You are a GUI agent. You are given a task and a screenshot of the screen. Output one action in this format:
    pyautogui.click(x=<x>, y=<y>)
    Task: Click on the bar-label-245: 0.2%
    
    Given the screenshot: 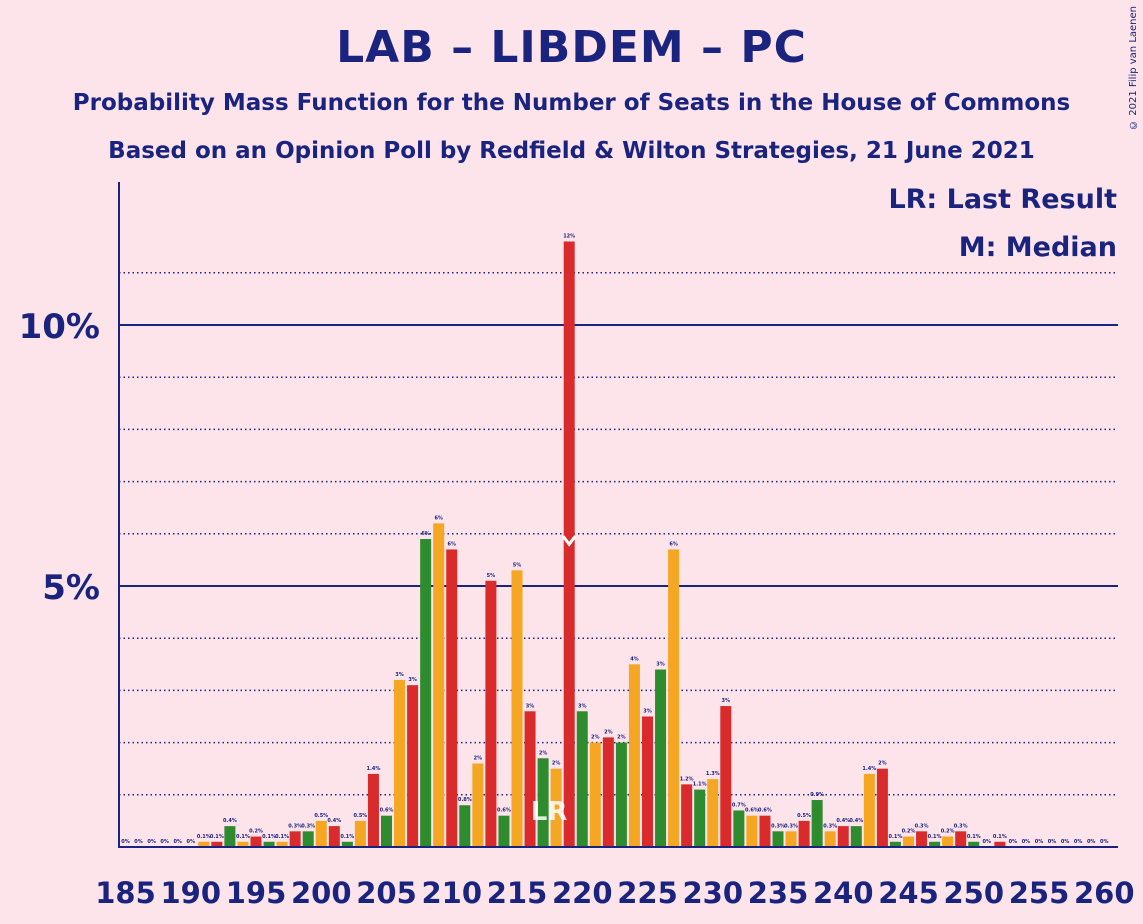 What is the action you would take?
    pyautogui.click(x=909, y=832)
    